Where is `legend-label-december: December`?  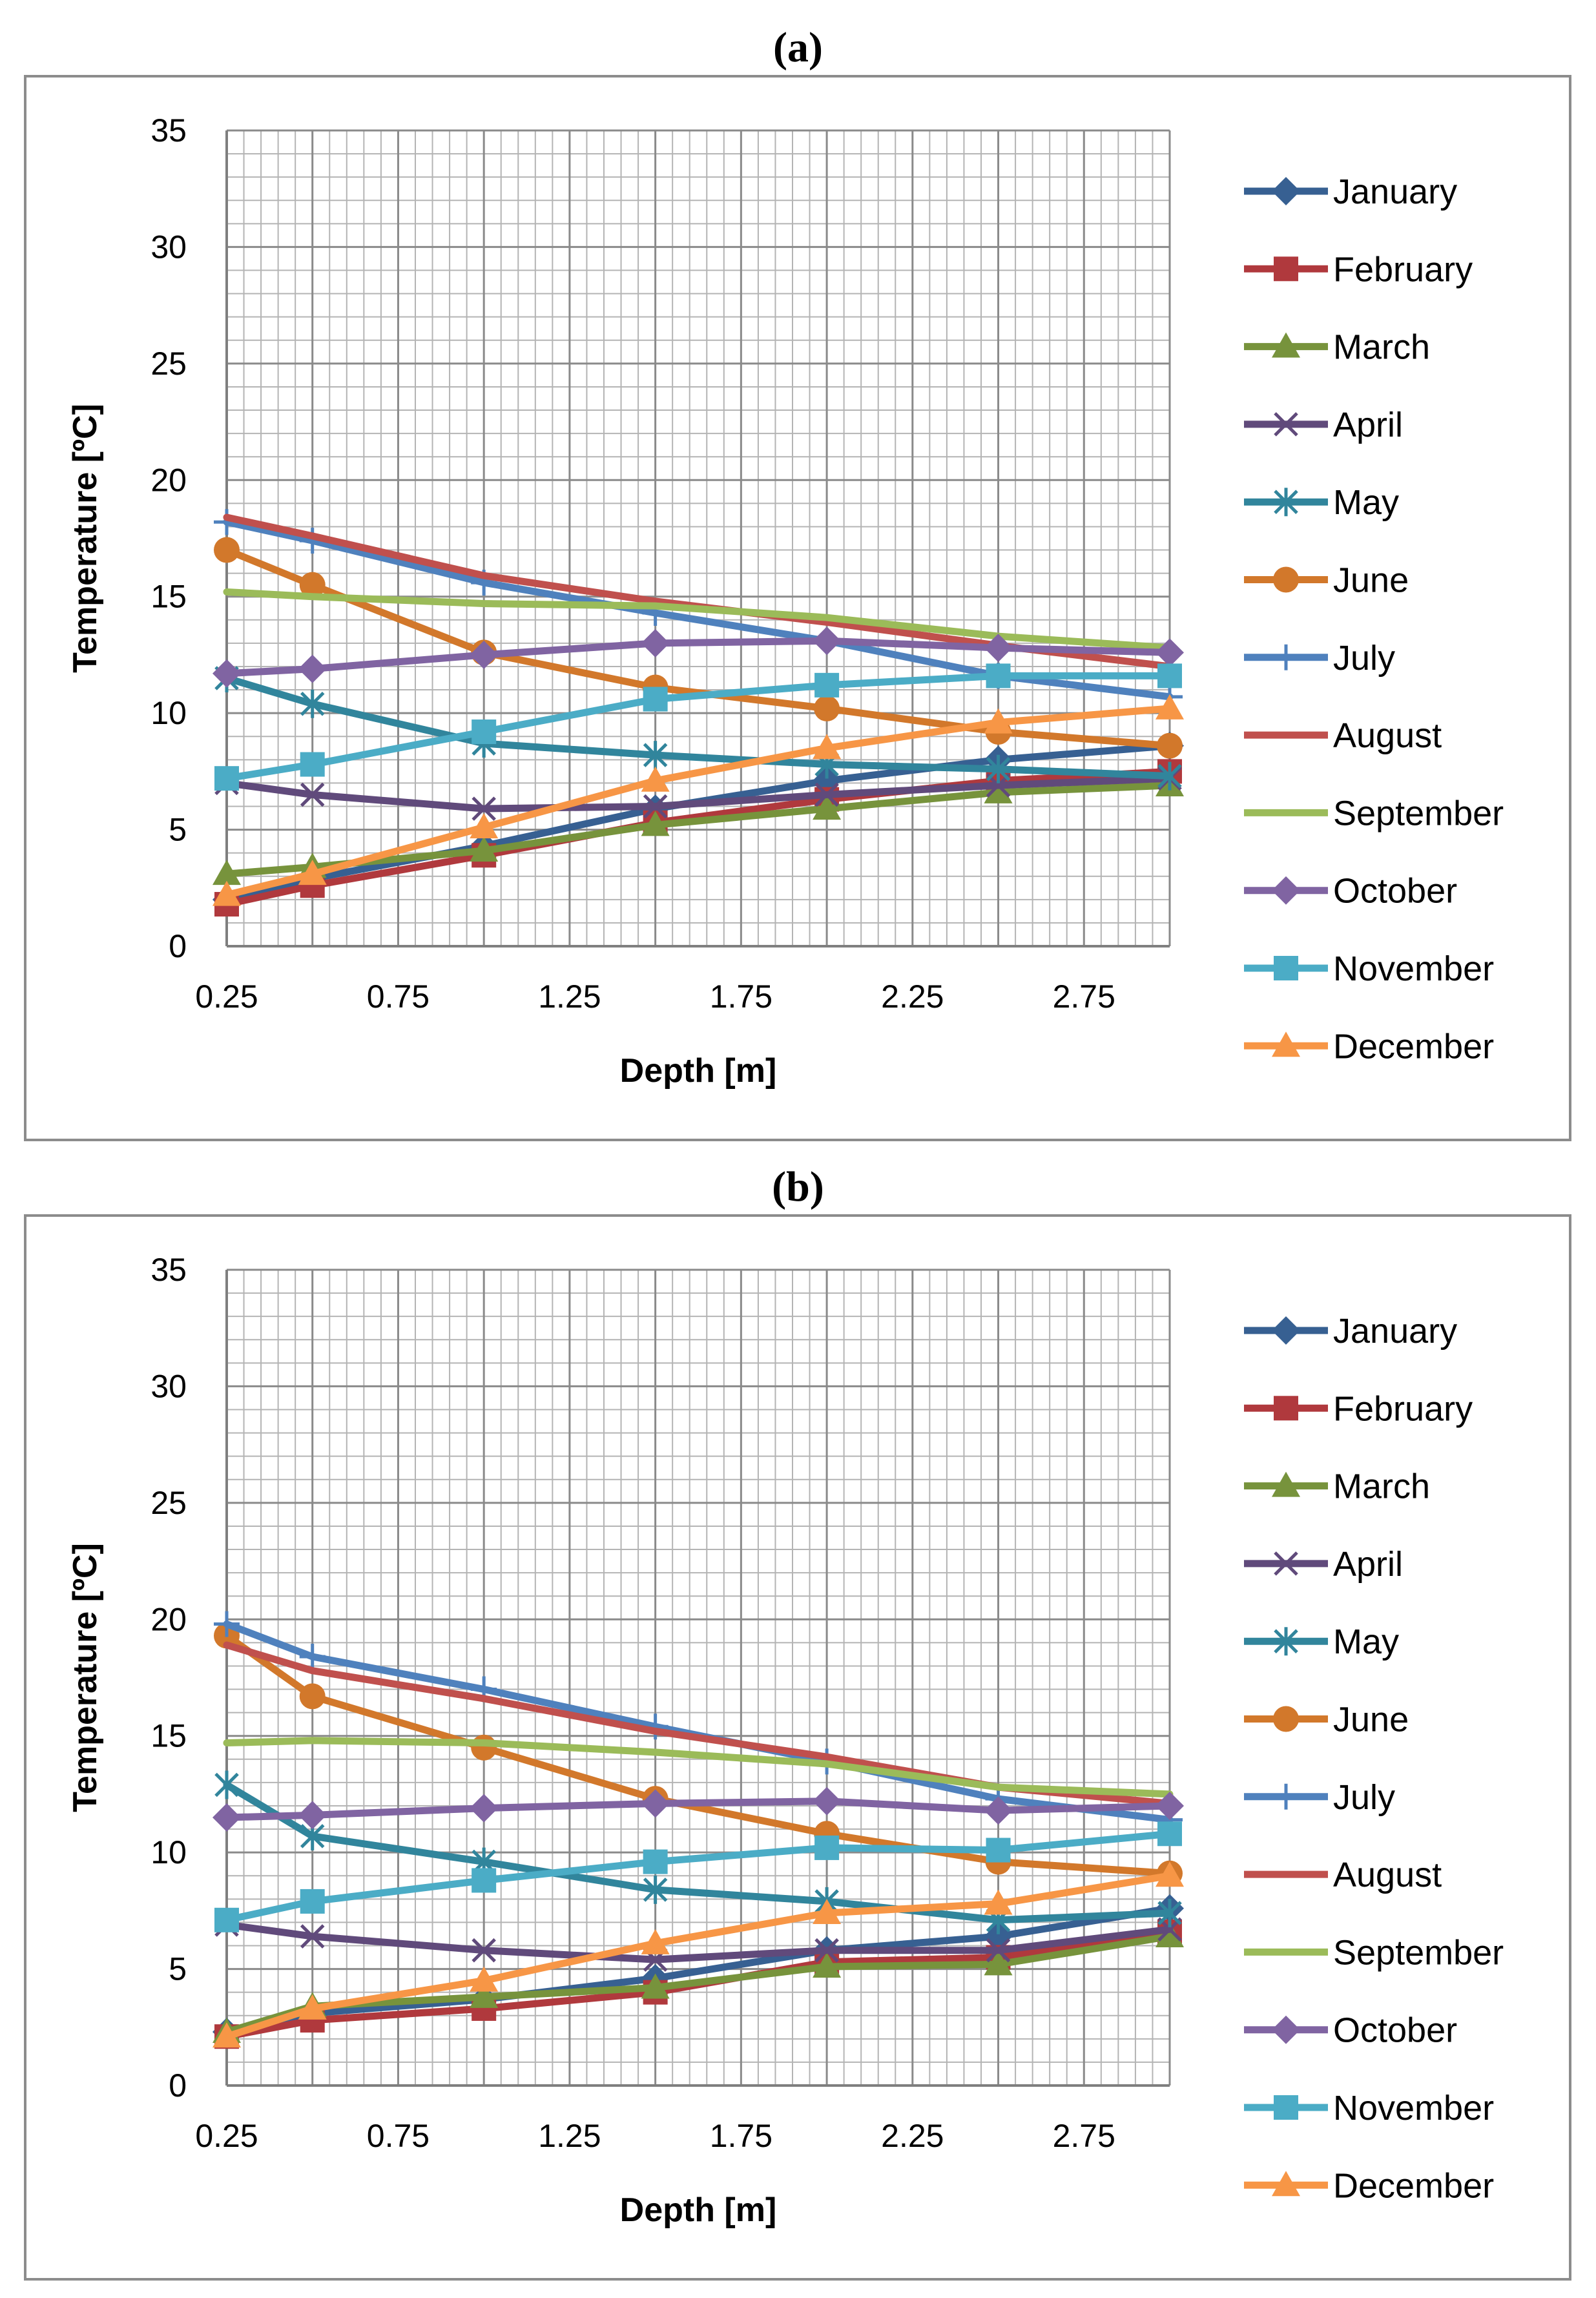
legend-label-december: December is located at coordinates (1413, 2185).